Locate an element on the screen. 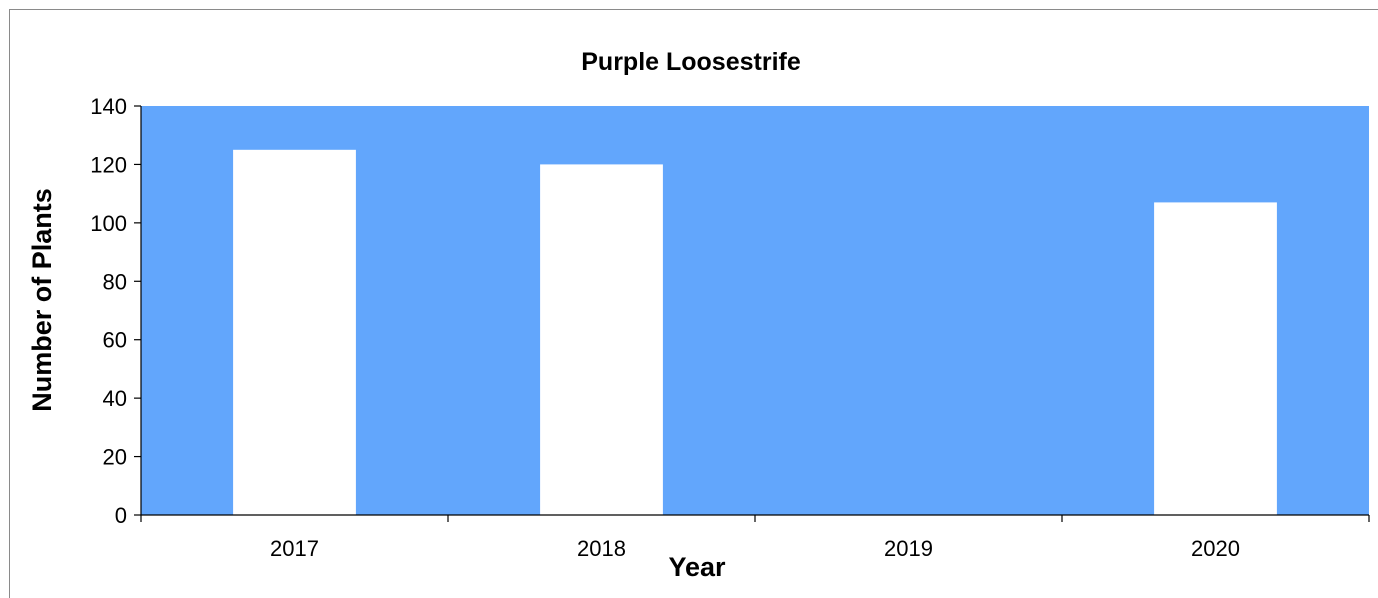 The width and height of the screenshot is (1378, 598). y-tick-label: 0 is located at coordinates (121, 515).